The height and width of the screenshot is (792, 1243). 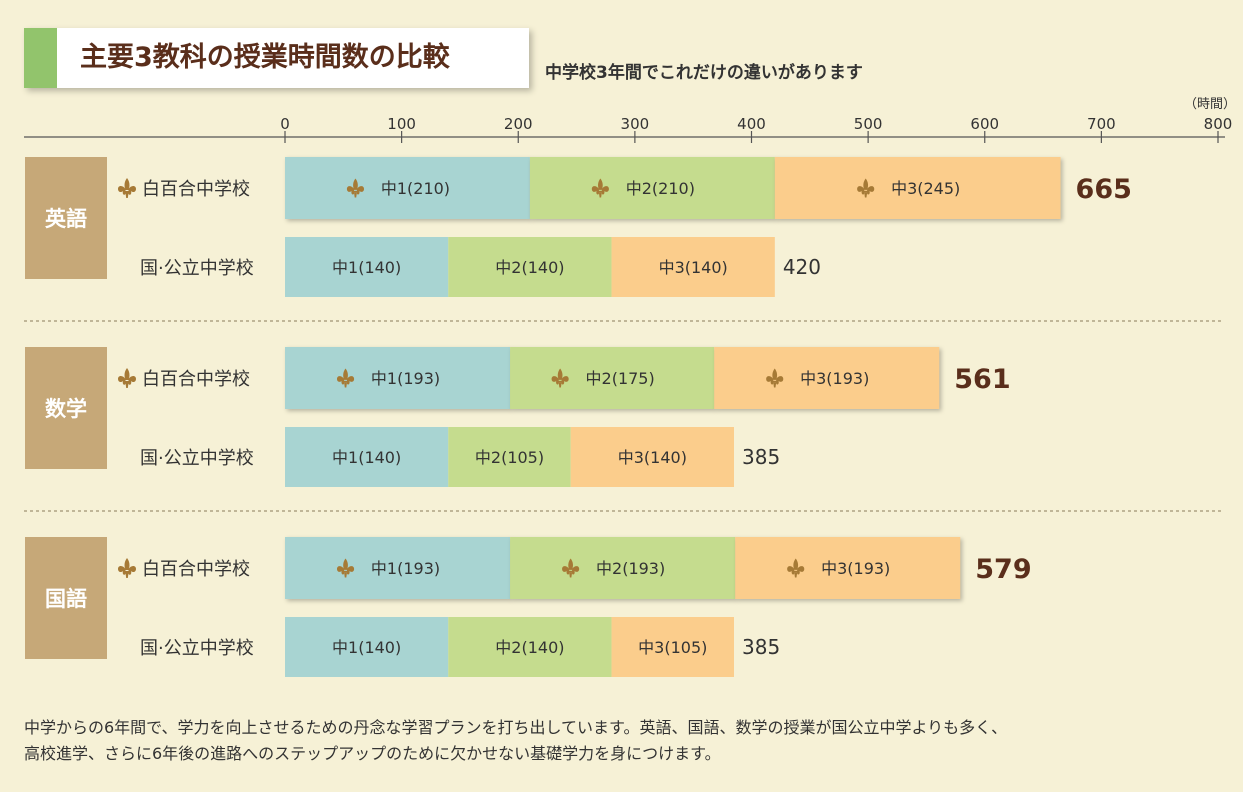 I want to click on axis-unit-label: （時間）, so click(x=1210, y=104).